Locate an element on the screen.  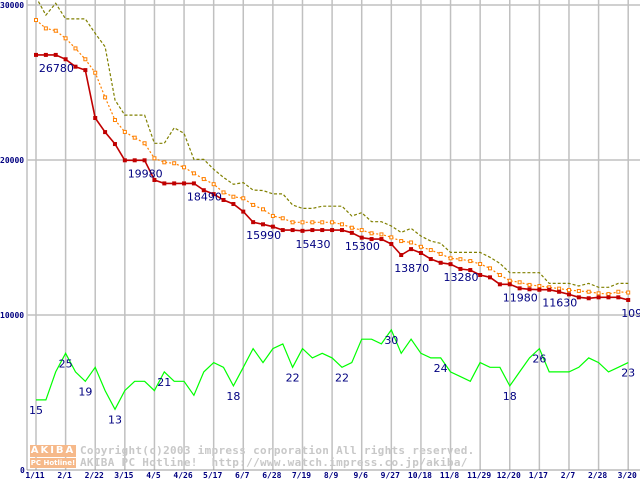
pc-hotline-logo: PC Hotline! is located at coordinates (53, 463).